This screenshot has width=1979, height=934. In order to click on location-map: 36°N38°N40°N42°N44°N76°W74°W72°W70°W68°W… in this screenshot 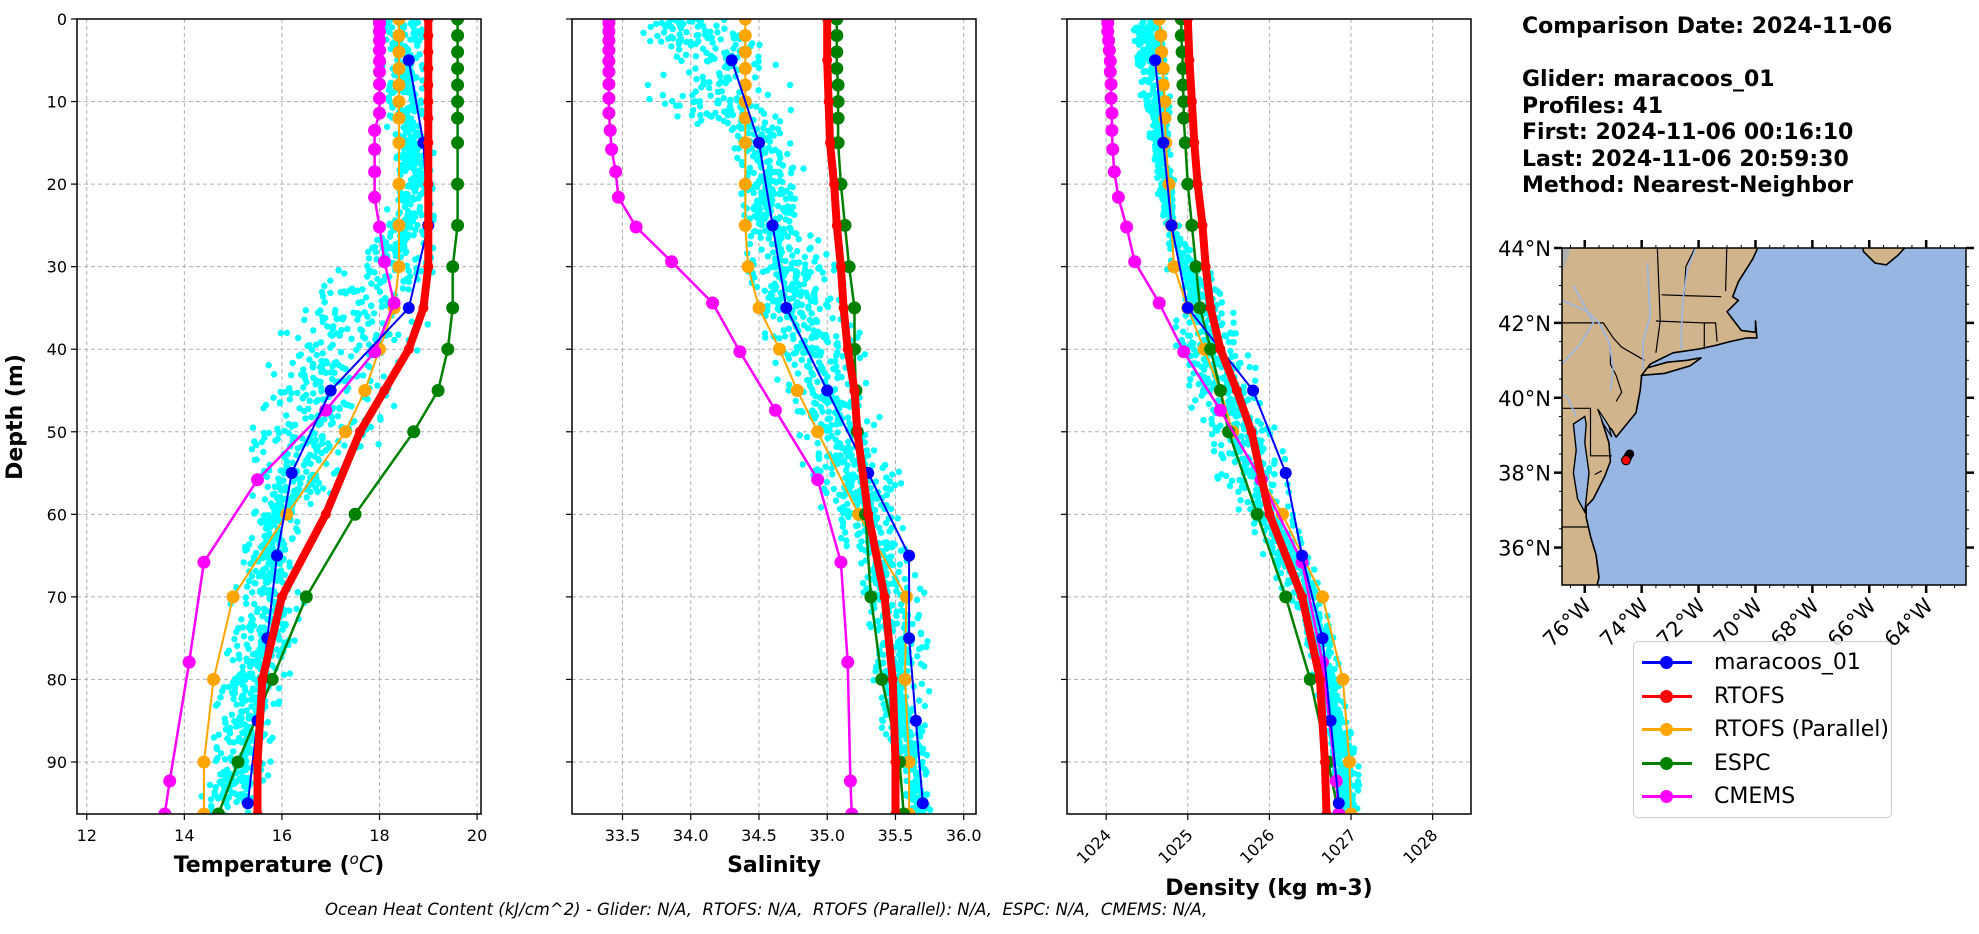, I will do `click(1736, 444)`.